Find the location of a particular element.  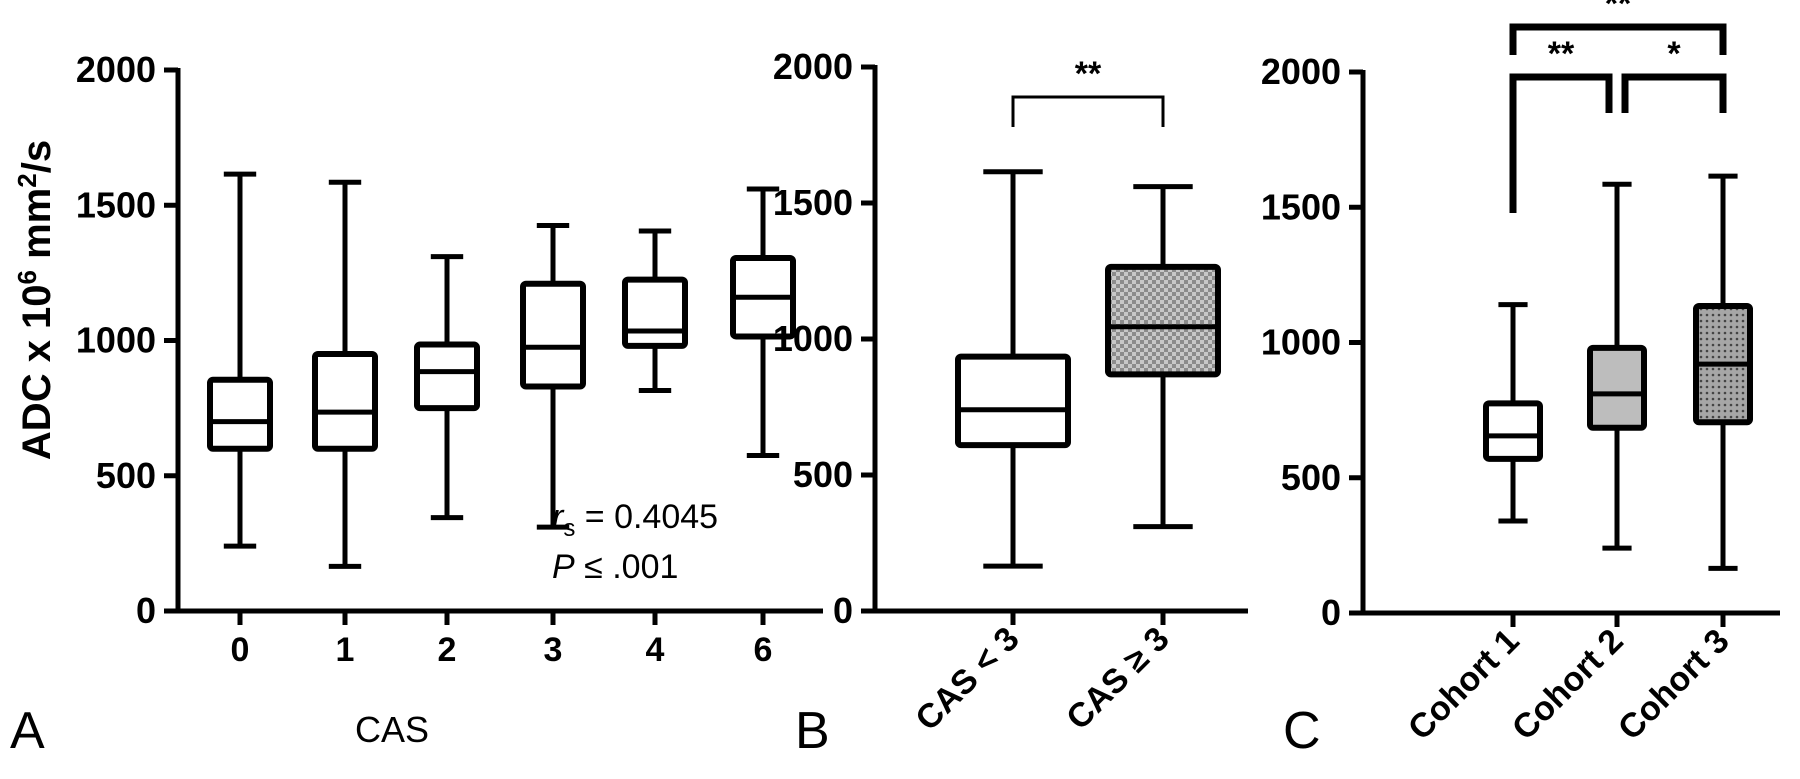

category-label: 6 is located at coordinates (763, 650).